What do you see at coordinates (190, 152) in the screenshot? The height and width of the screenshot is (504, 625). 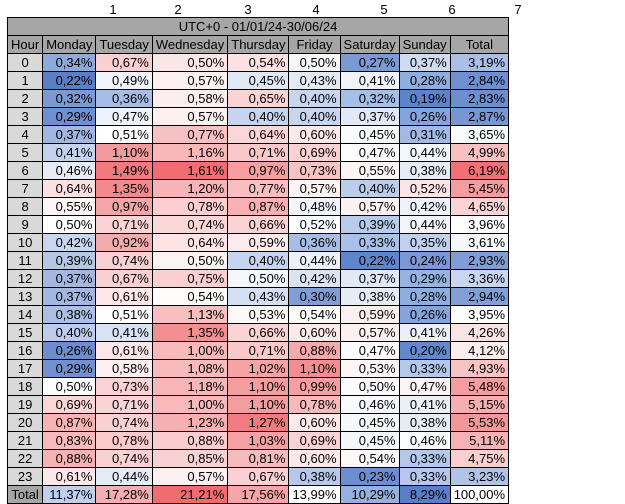 I see `value-cell: 1,16%` at bounding box center [190, 152].